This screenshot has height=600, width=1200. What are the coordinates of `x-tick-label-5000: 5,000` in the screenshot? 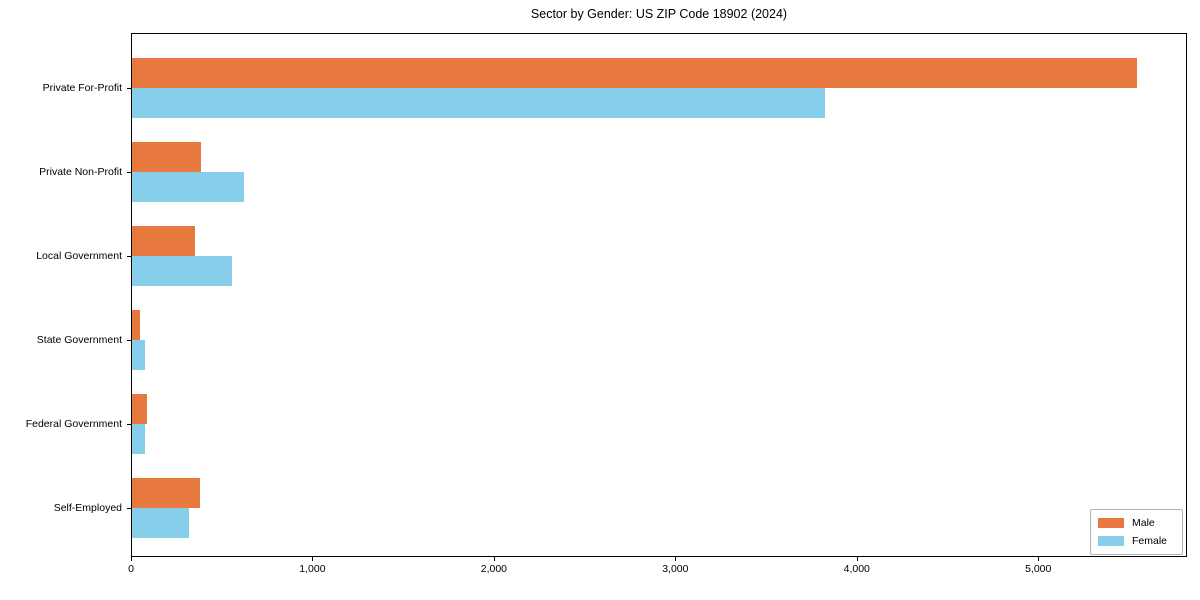 It's located at (1038, 569).